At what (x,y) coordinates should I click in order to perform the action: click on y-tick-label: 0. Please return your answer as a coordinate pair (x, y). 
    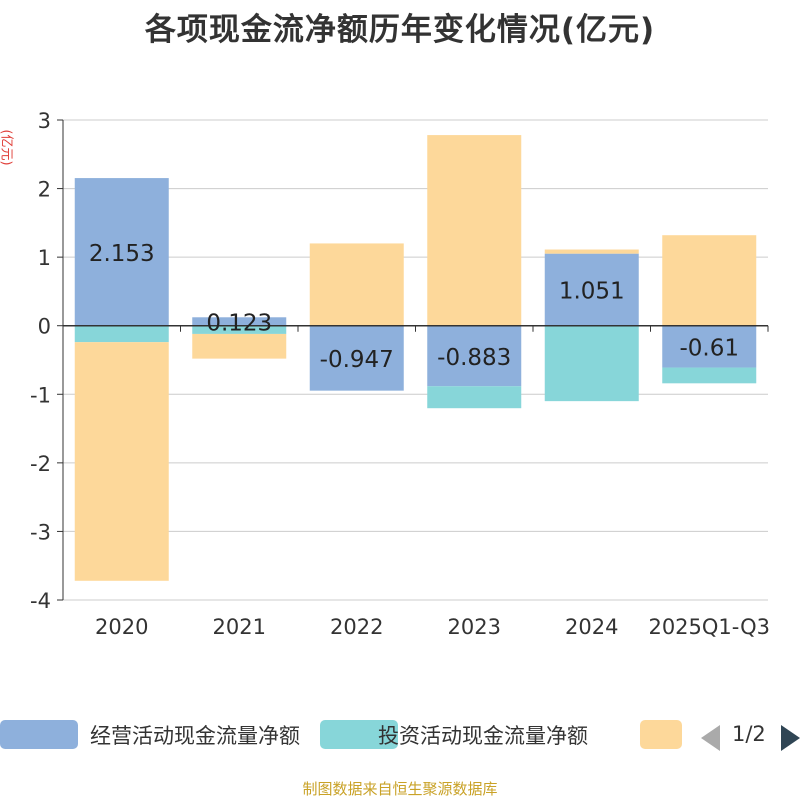
    Looking at the image, I should click on (44, 327).